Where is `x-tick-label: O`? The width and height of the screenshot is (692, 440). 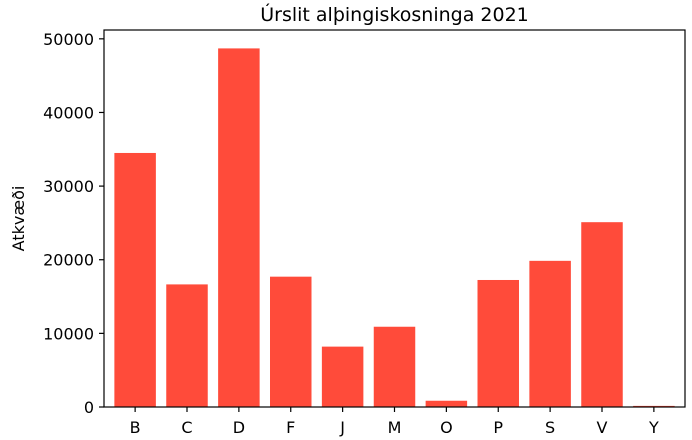
x-tick-label: O is located at coordinates (446, 427).